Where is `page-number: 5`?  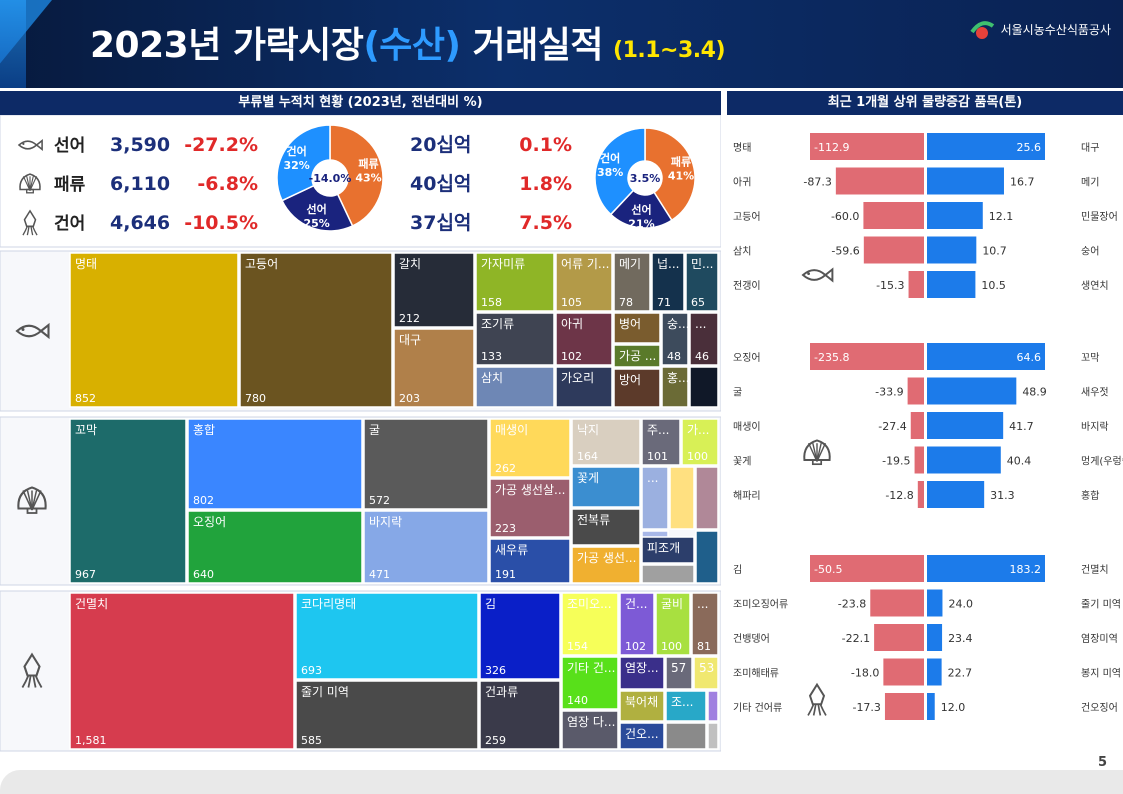 page-number: 5 is located at coordinates (1102, 762).